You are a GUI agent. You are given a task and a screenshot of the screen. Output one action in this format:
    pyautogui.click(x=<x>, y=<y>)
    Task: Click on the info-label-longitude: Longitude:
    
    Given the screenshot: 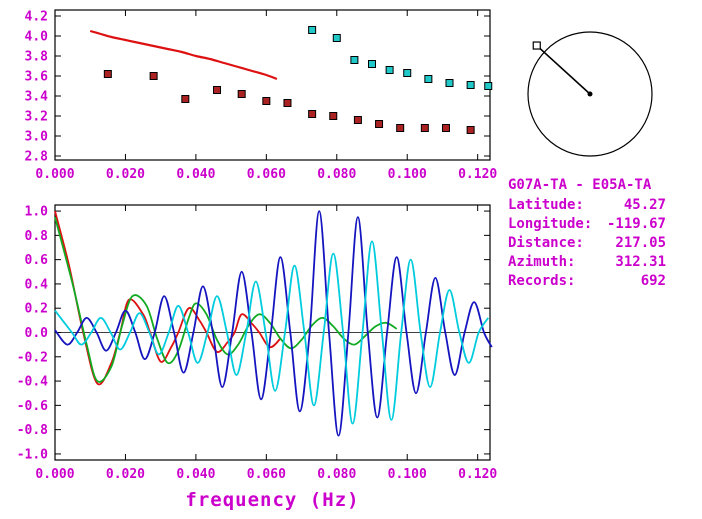 What is the action you would take?
    pyautogui.click(x=550, y=224)
    